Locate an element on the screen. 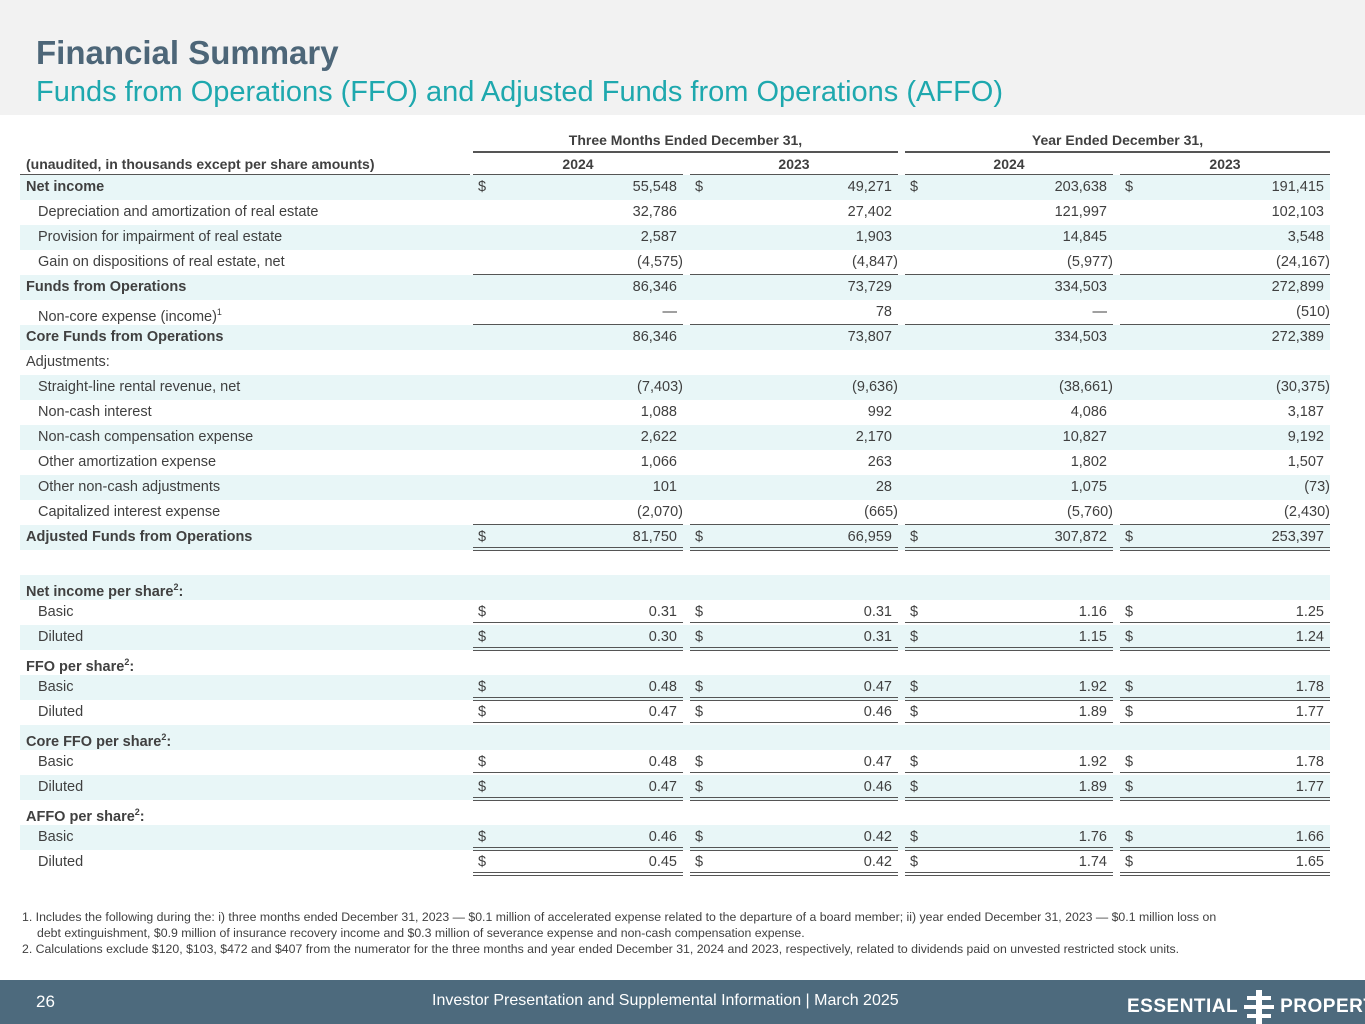 This screenshot has width=1365, height=1024. row-label: Non-cash compensation expense is located at coordinates (145, 437).